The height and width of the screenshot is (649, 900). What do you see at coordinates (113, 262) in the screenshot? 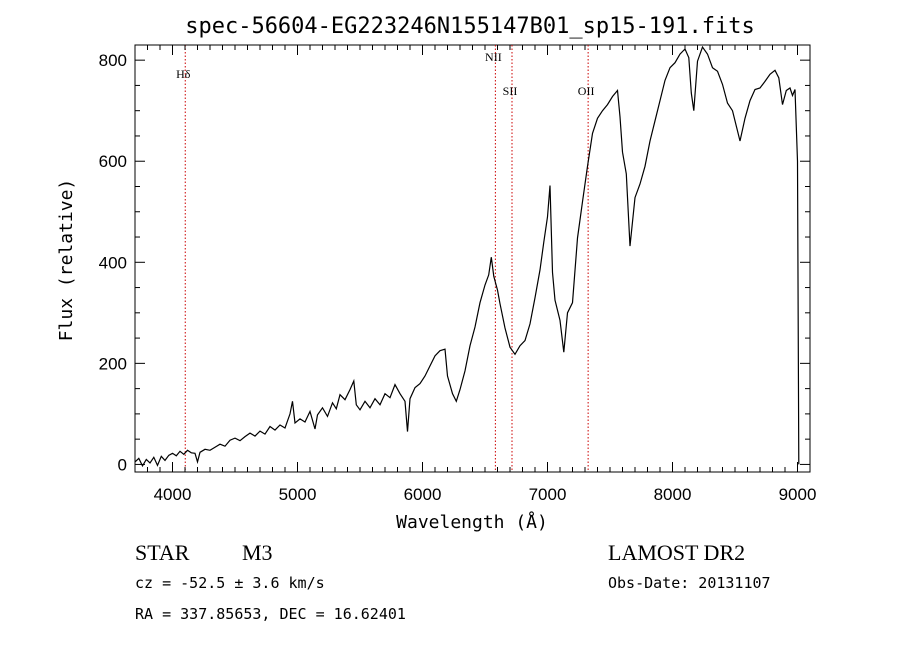
I see `y-tick-label: 400` at bounding box center [113, 262].